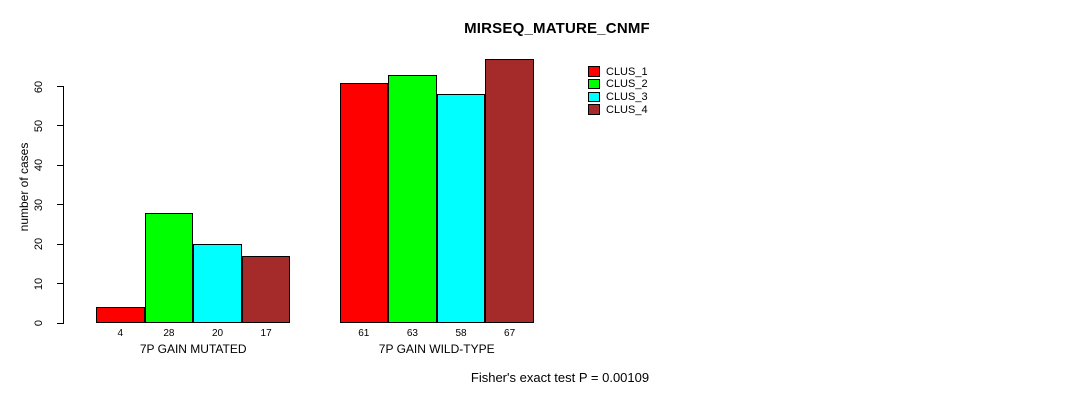 This screenshot has height=400, width=1090. I want to click on legend-item-clus_4: CLUS_4, so click(618, 109).